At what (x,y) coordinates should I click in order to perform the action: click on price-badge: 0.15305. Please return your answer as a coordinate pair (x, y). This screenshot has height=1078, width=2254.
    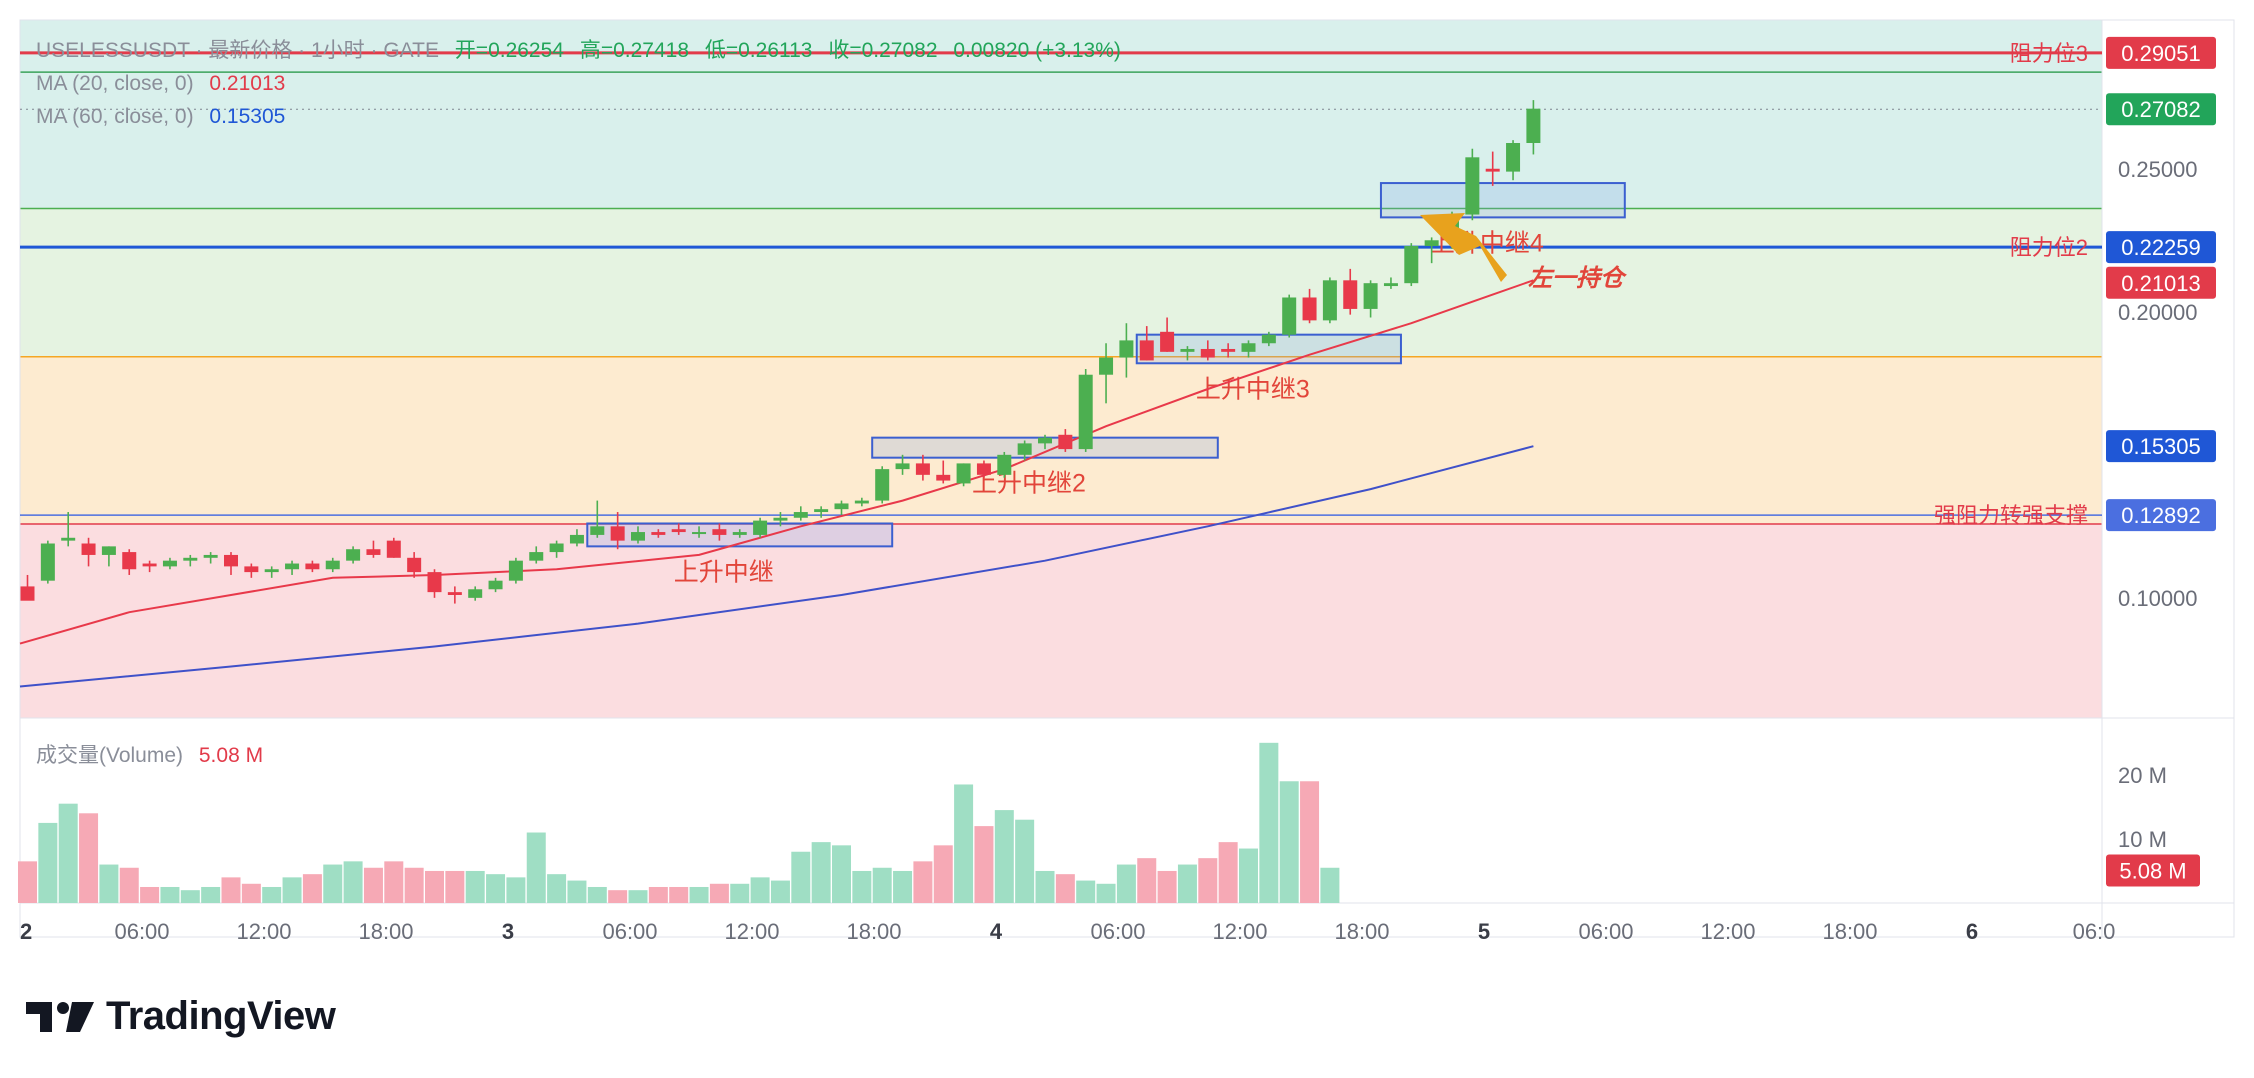
    Looking at the image, I should click on (2161, 446).